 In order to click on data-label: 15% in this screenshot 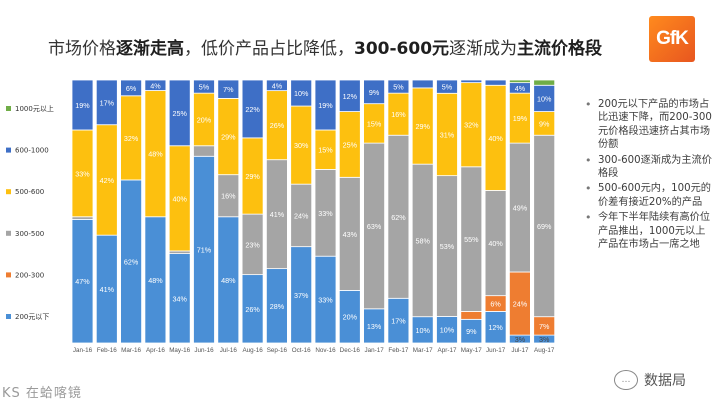, I will do `click(325, 150)`.